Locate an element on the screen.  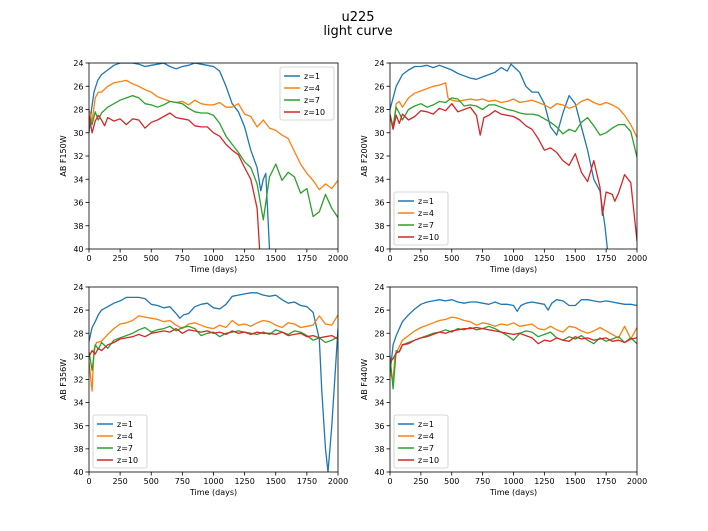
y-axis-label: AB F200W is located at coordinates (364, 155).